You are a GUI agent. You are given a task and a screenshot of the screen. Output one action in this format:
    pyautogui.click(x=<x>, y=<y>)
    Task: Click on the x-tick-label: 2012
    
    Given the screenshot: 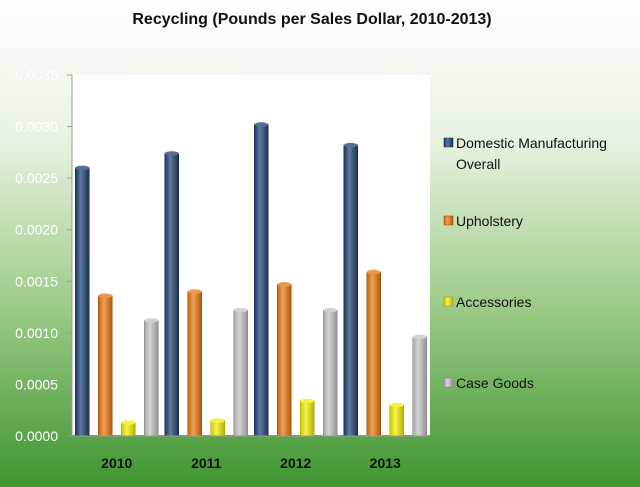 What is the action you would take?
    pyautogui.click(x=295, y=463)
    